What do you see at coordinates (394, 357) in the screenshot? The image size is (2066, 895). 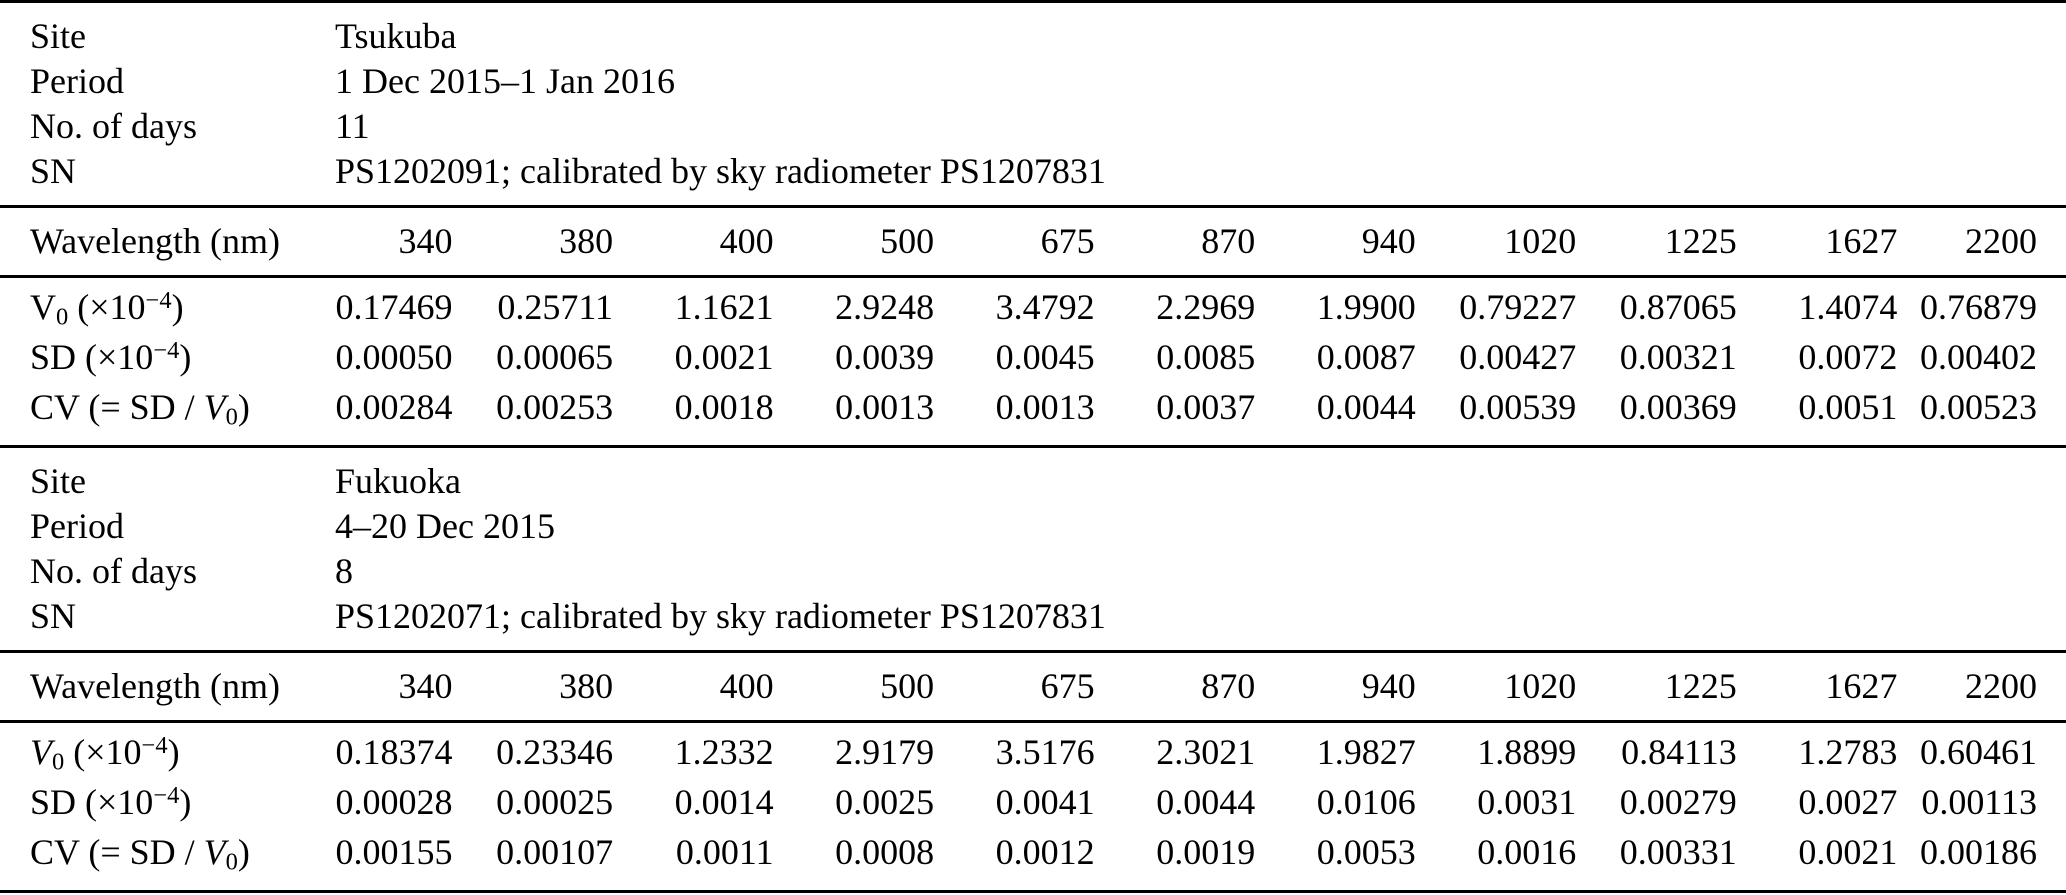 I see `sd-value-cell: 0.00050` at bounding box center [394, 357].